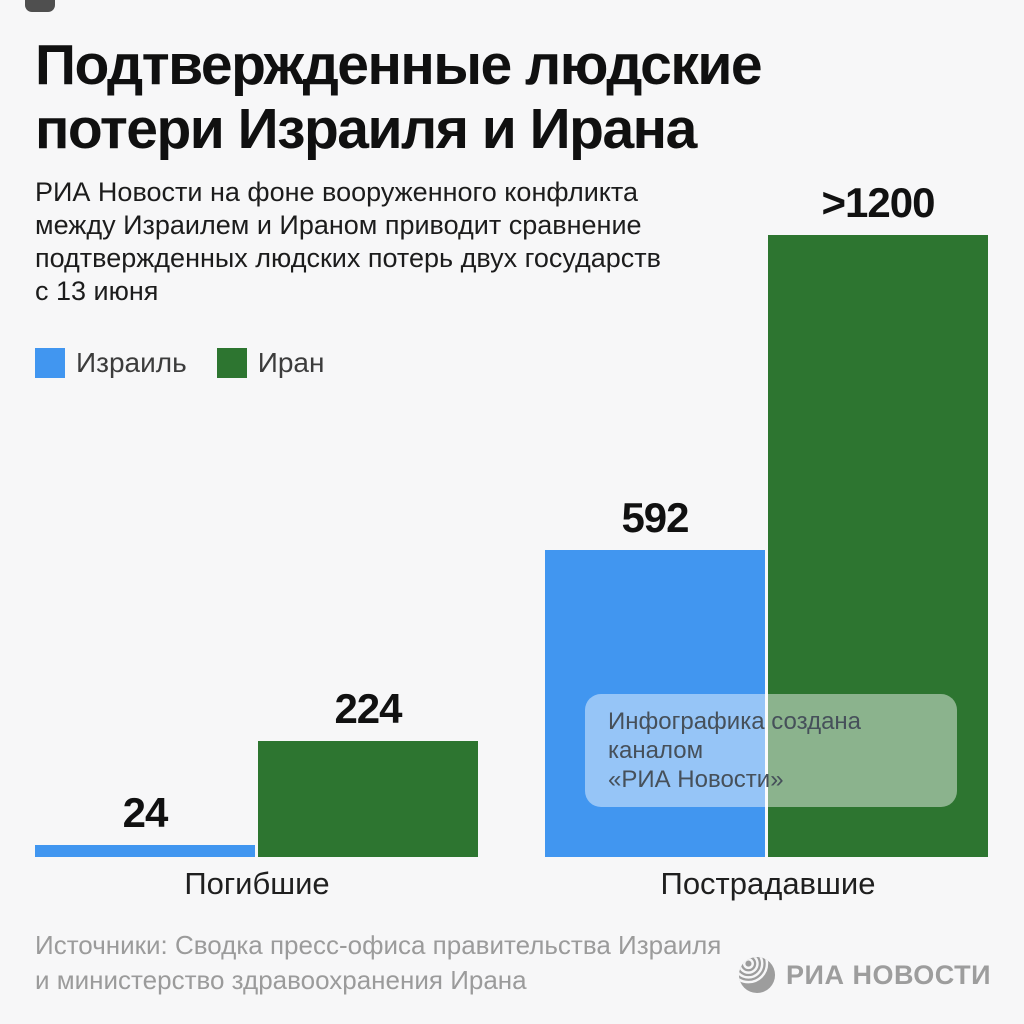 The width and height of the screenshot is (1024, 1024). What do you see at coordinates (368, 771) in the screenshot?
I see `bar-iran-dead: 224` at bounding box center [368, 771].